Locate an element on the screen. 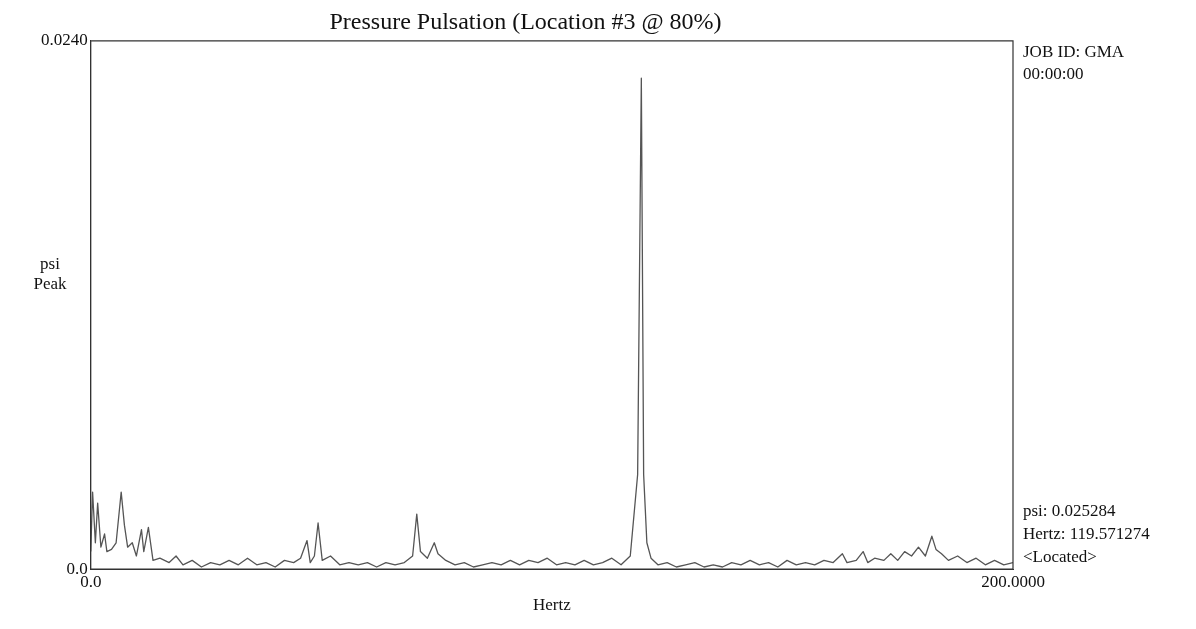 The height and width of the screenshot is (629, 1196). x-axis-title: Hertz is located at coordinates (552, 605).